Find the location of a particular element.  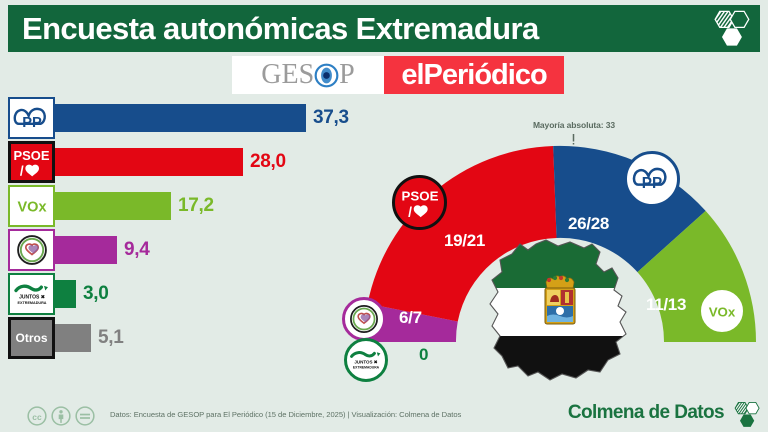

seat-segment-pp is located at coordinates (629, 209).